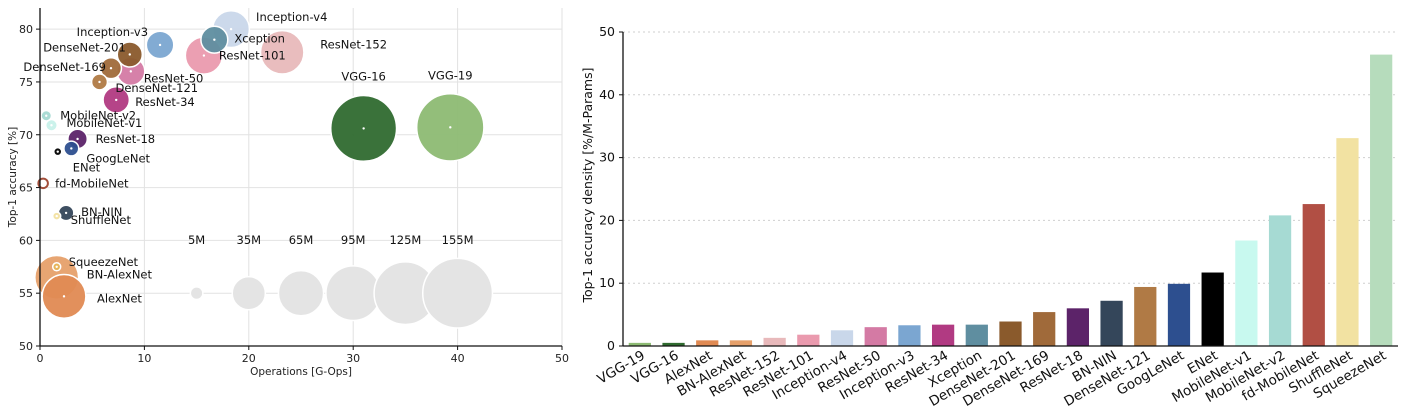 The width and height of the screenshot is (1403, 411). I want to click on y-tick-label: 55, so click(26, 293).